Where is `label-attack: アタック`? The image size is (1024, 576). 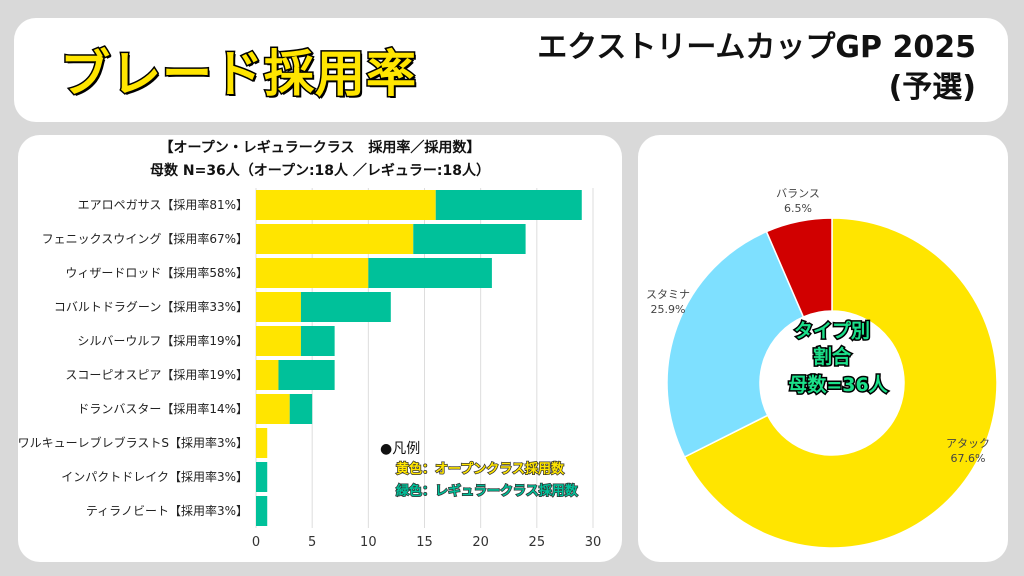 label-attack: アタック is located at coordinates (968, 443).